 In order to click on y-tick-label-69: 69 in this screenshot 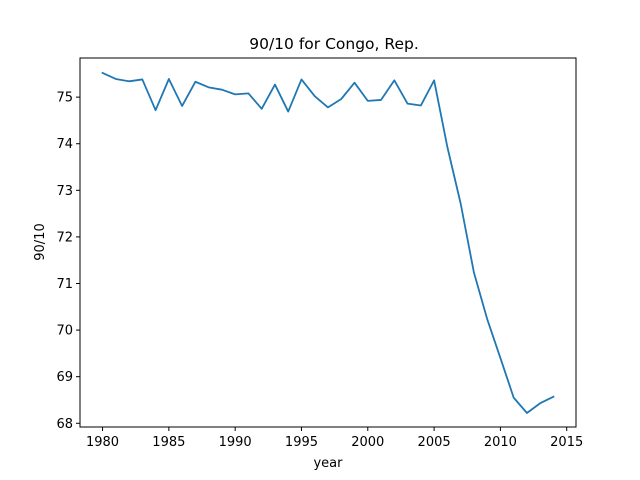, I will do `click(64, 377)`.